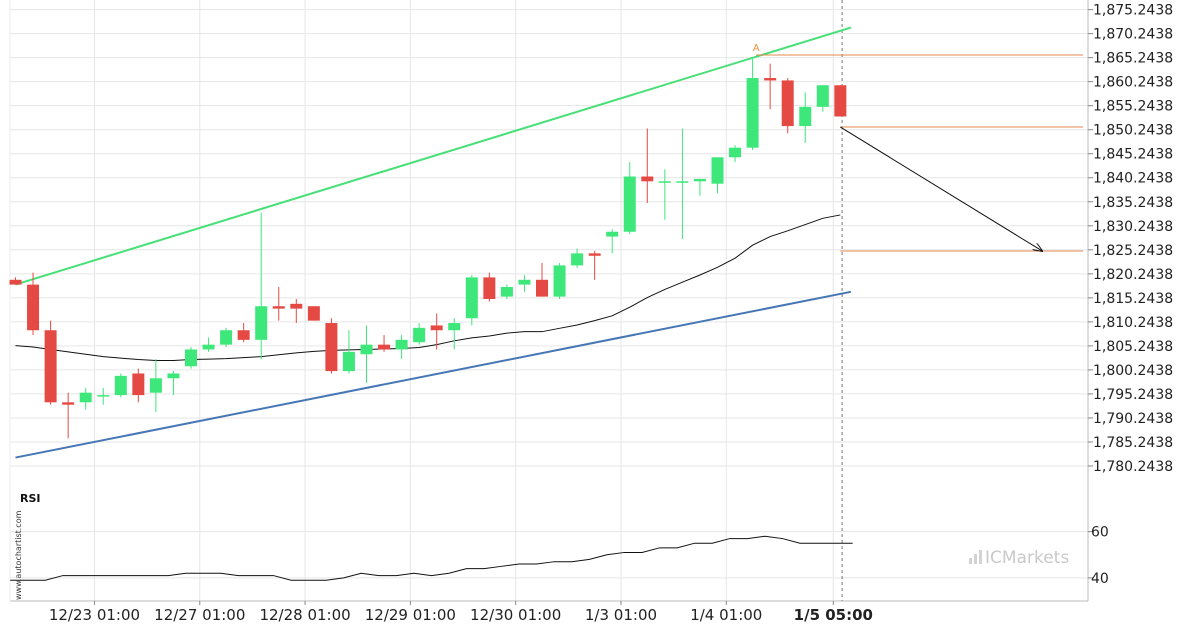  Describe the element at coordinates (621, 615) in the screenshot. I see `time-tick-label: 1/3 01:00` at that location.